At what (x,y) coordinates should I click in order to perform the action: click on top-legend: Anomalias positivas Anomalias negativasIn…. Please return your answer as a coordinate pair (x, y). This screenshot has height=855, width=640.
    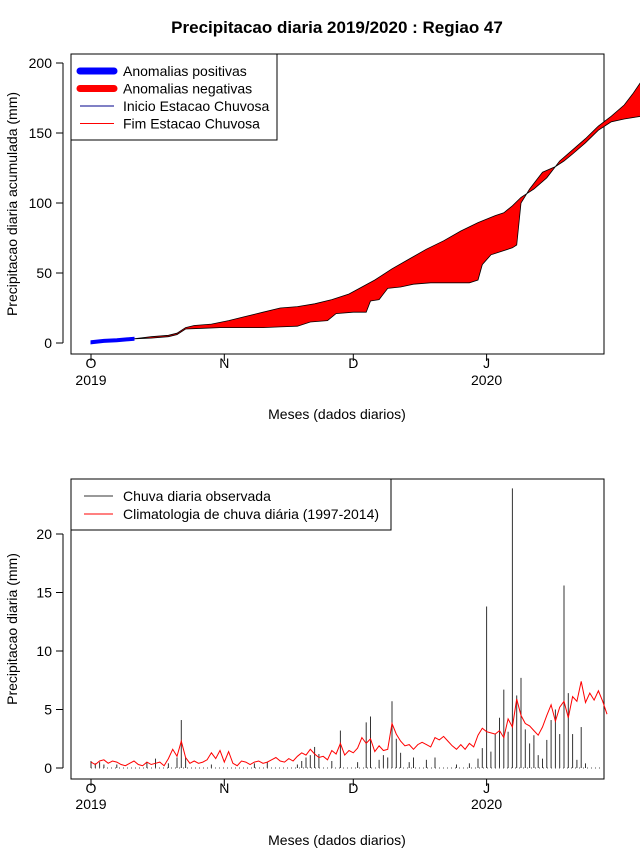
    Looking at the image, I should click on (174, 97).